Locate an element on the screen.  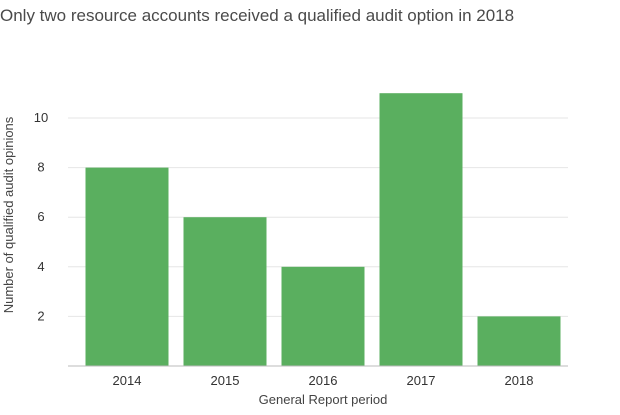
y-tick-label: 6 is located at coordinates (40, 216).